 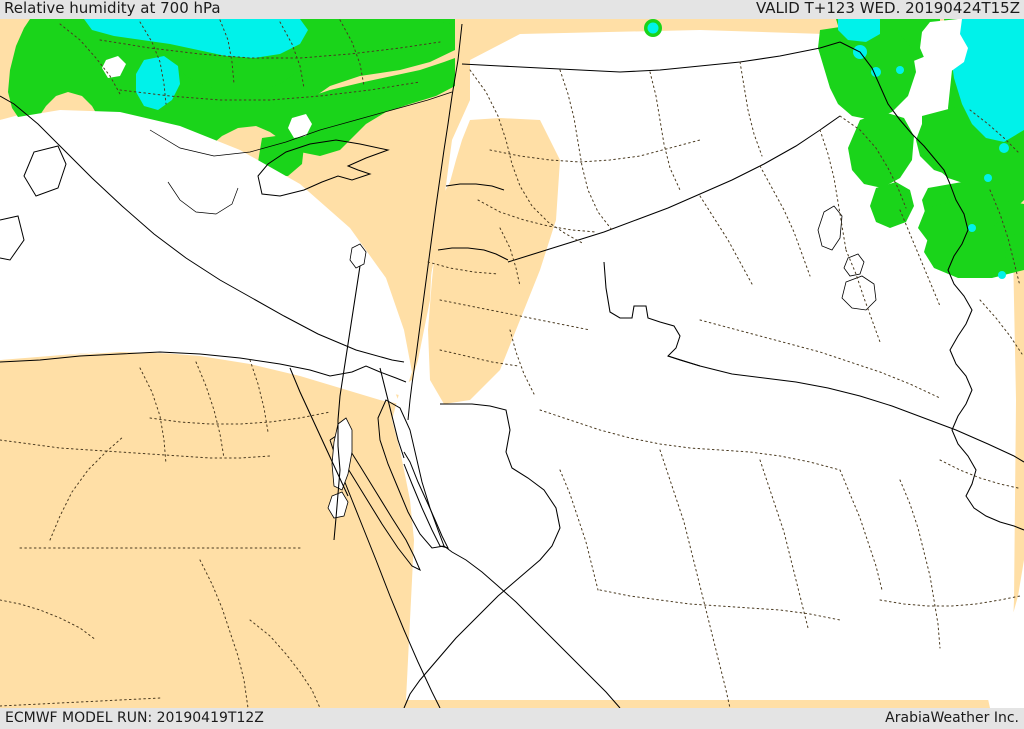 What do you see at coordinates (974, 254) in the screenshot?
I see `rh-green-mosul-wedge` at bounding box center [974, 254].